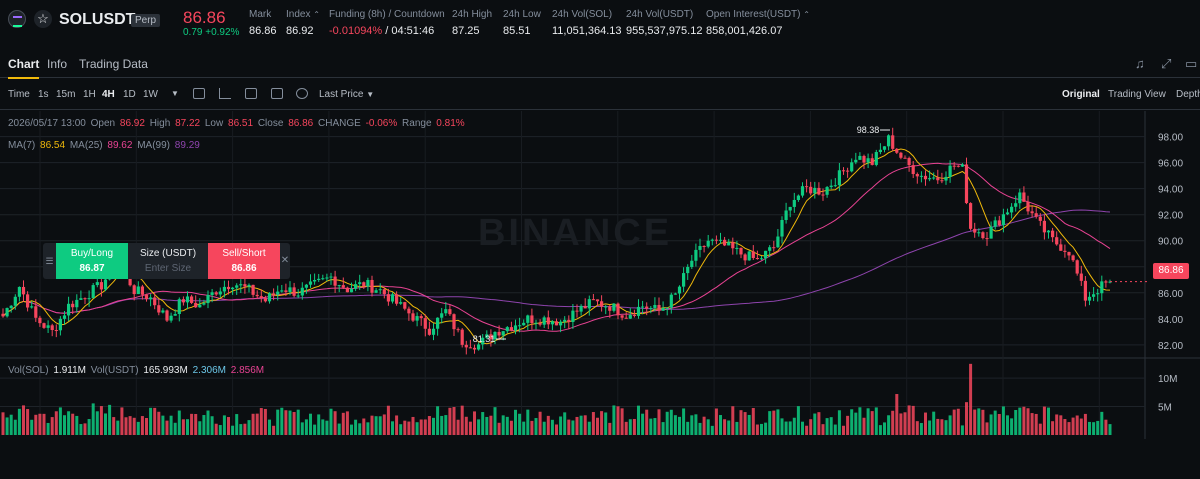 The image size is (1200, 479). I want to click on interval-1h: 1H, so click(89, 94).